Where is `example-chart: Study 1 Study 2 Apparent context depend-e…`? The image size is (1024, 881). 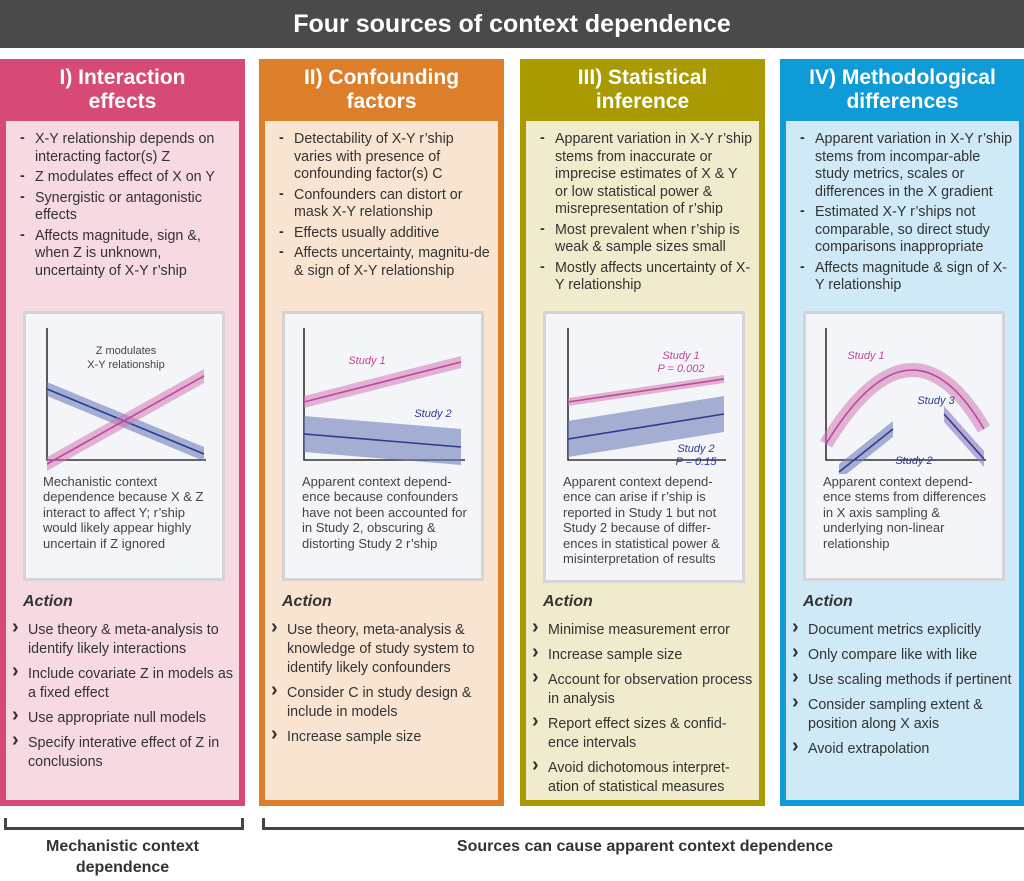 example-chart: Study 1 Study 2 Apparent context depend-e… is located at coordinates (383, 446).